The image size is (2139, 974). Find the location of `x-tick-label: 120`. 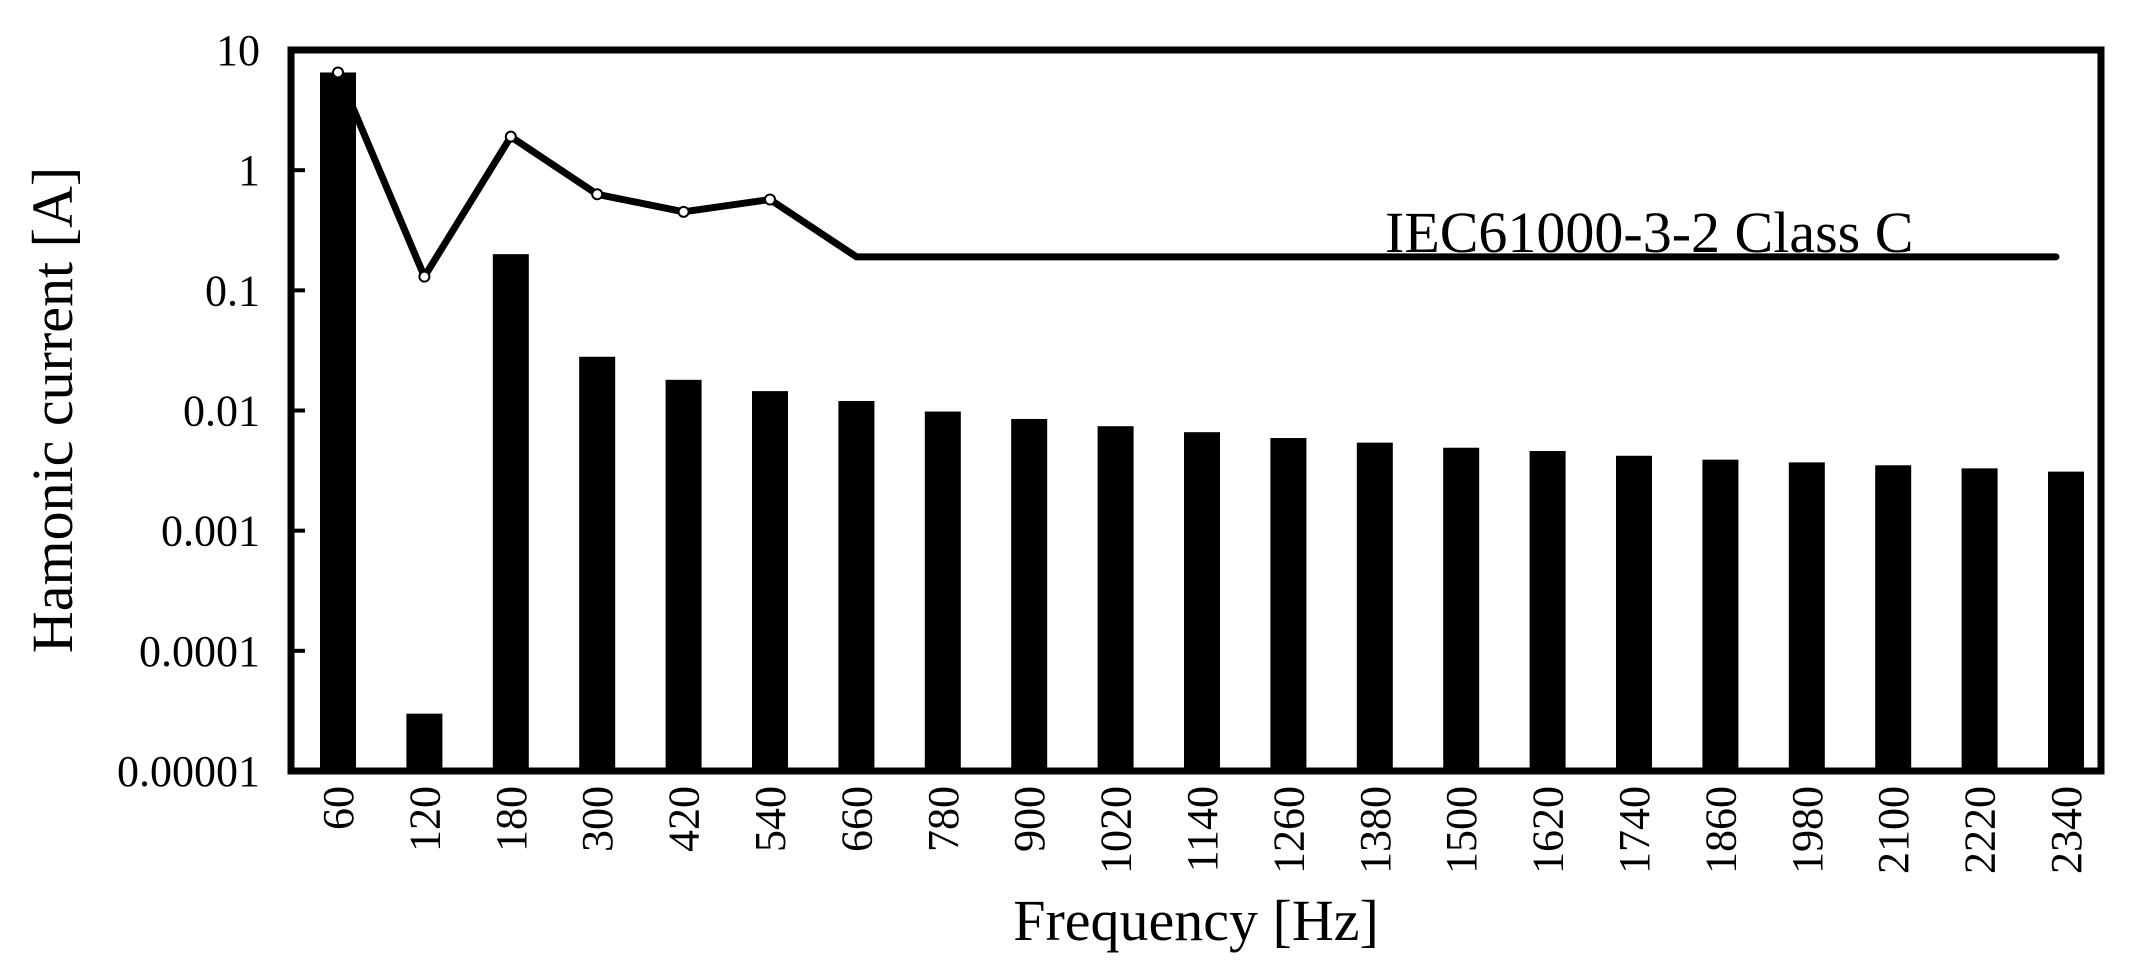

x-tick-label: 120 is located at coordinates (424, 819).